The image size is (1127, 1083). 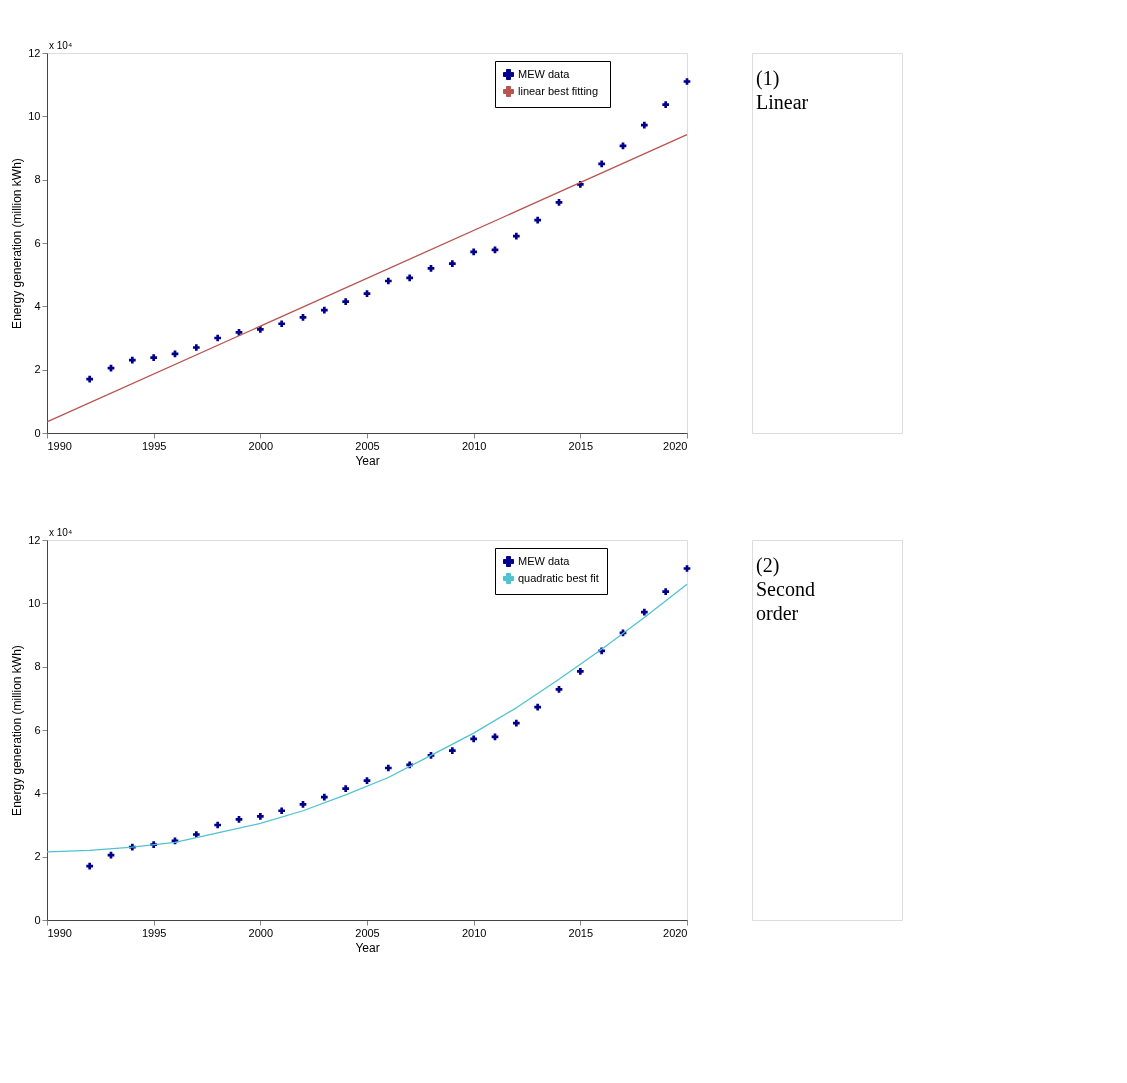 I want to click on text: (1) Linear, so click(x=782, y=90).